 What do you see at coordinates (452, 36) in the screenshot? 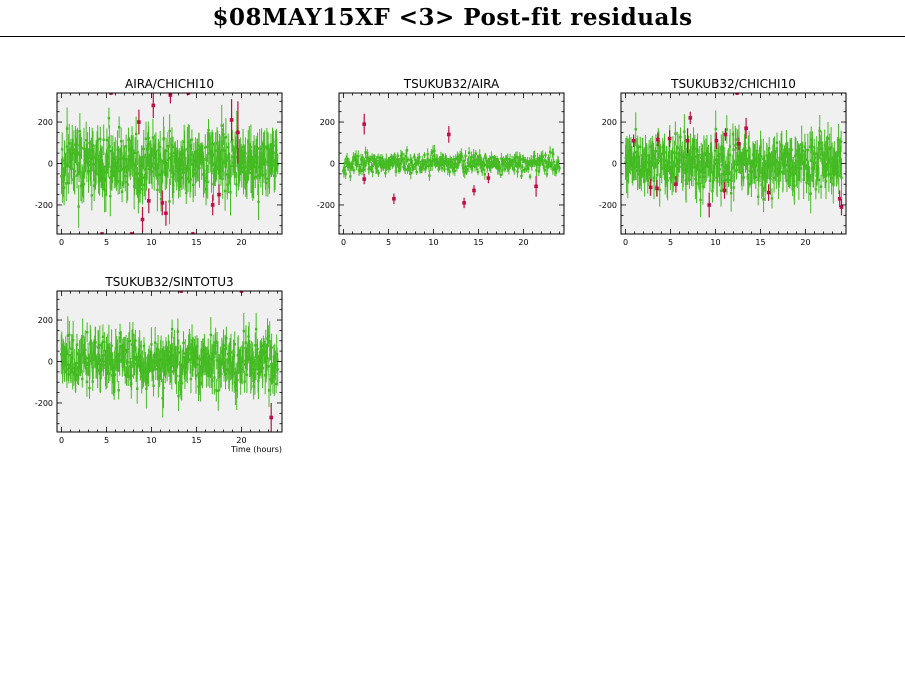
I see `title-divider` at bounding box center [452, 36].